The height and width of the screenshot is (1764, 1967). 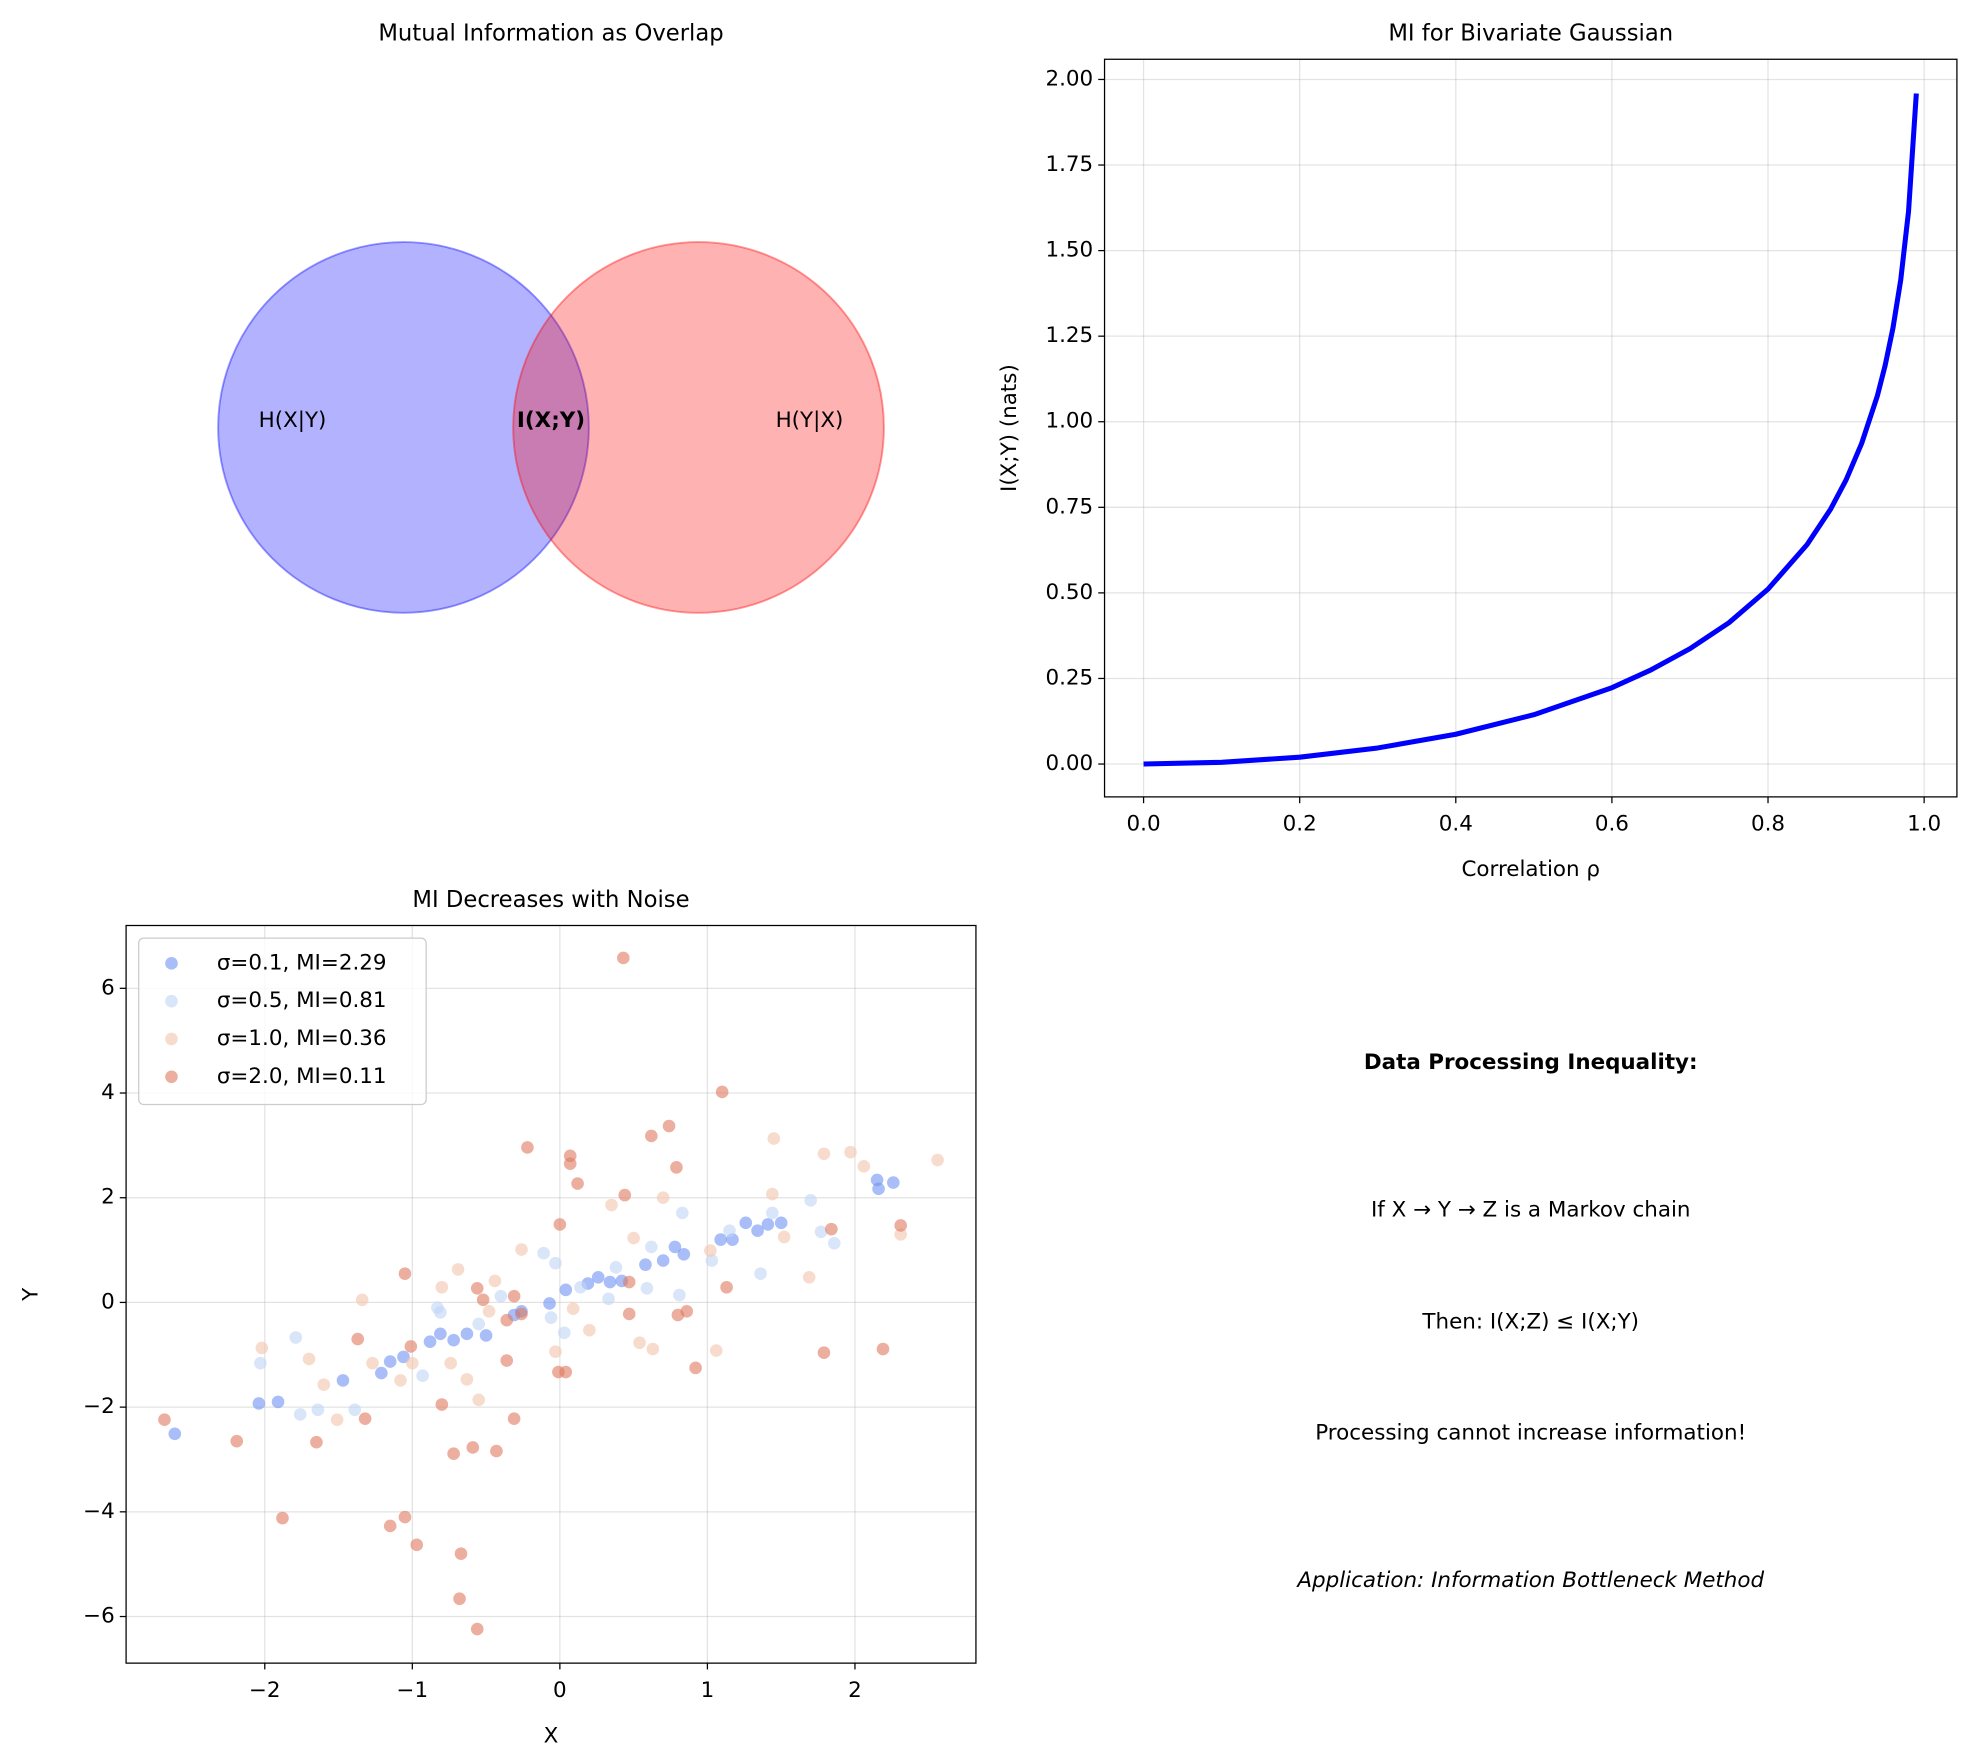 What do you see at coordinates (1069, 335) in the screenshot?
I see `y-tick-label: 1.25` at bounding box center [1069, 335].